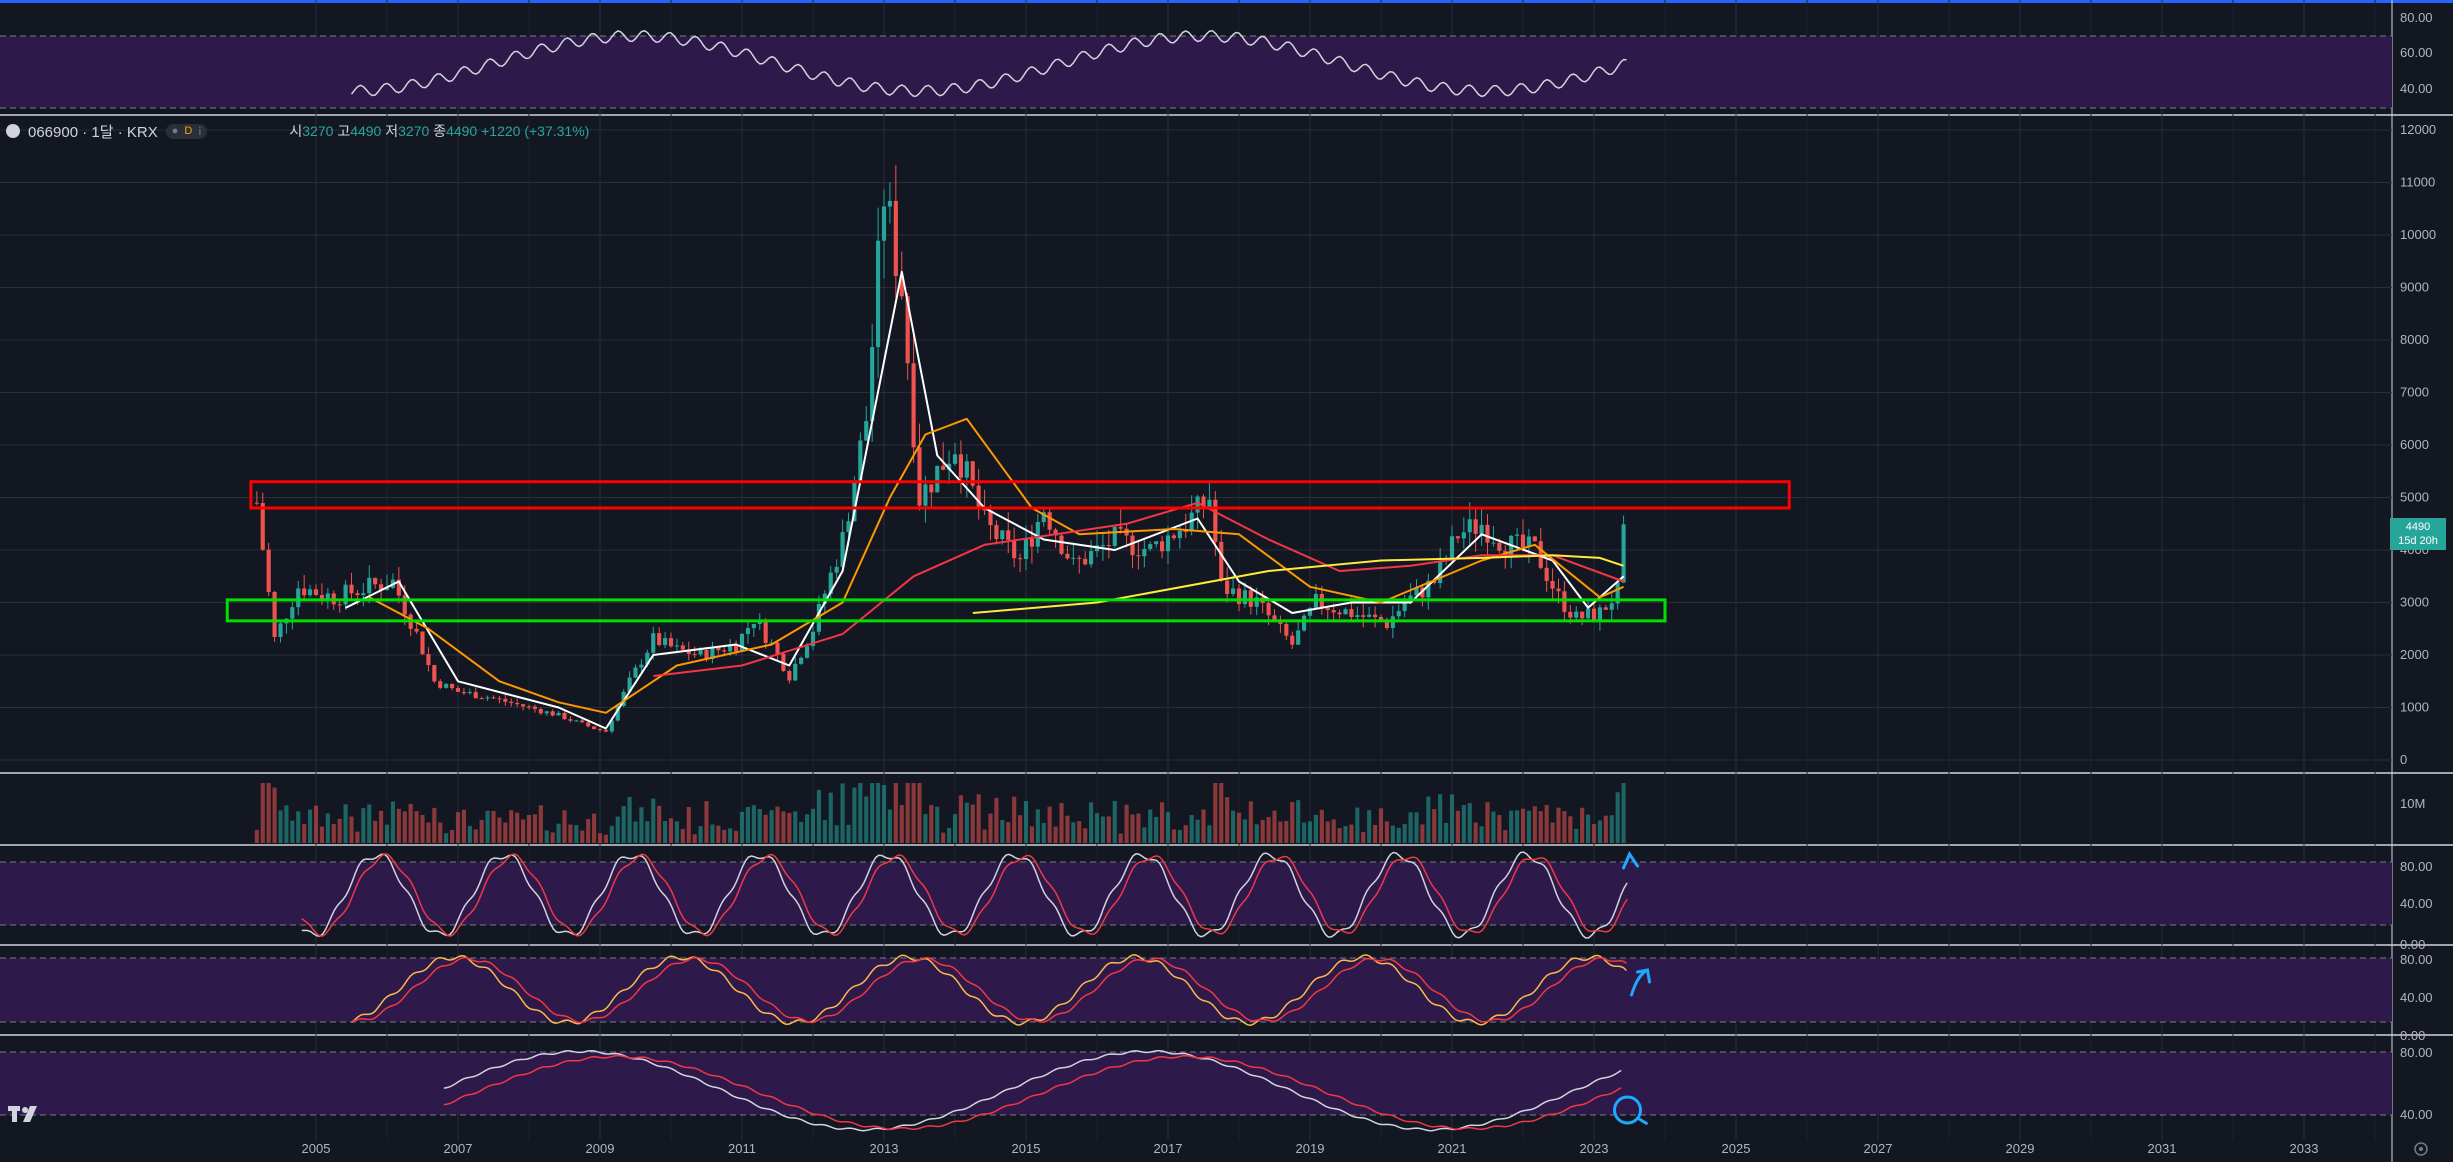 This screenshot has width=2453, height=1162. Describe the element at coordinates (946, 610) in the screenshot. I see `support-box` at that location.